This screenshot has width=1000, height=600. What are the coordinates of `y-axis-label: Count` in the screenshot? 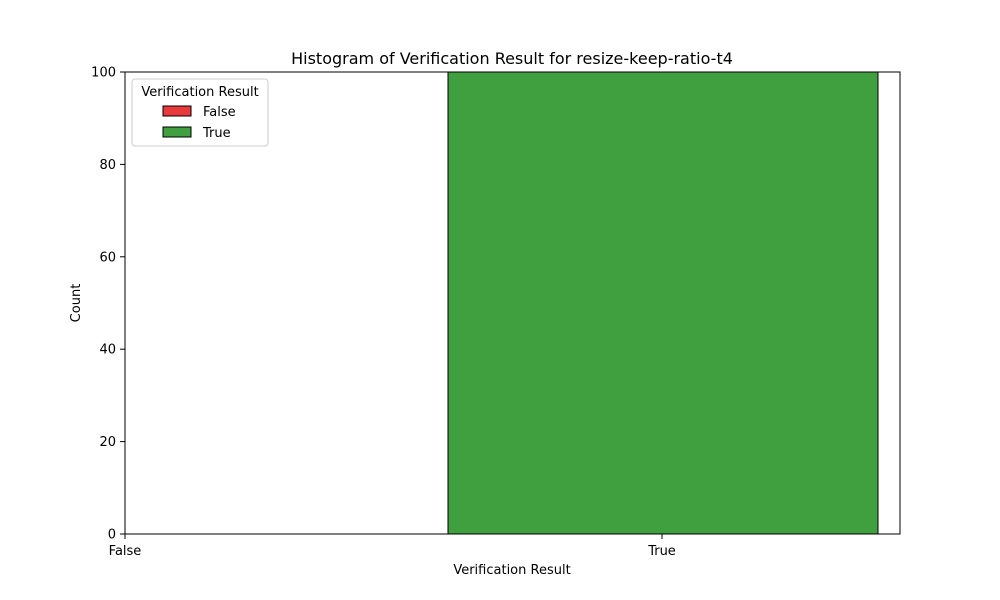 It's located at (76, 303).